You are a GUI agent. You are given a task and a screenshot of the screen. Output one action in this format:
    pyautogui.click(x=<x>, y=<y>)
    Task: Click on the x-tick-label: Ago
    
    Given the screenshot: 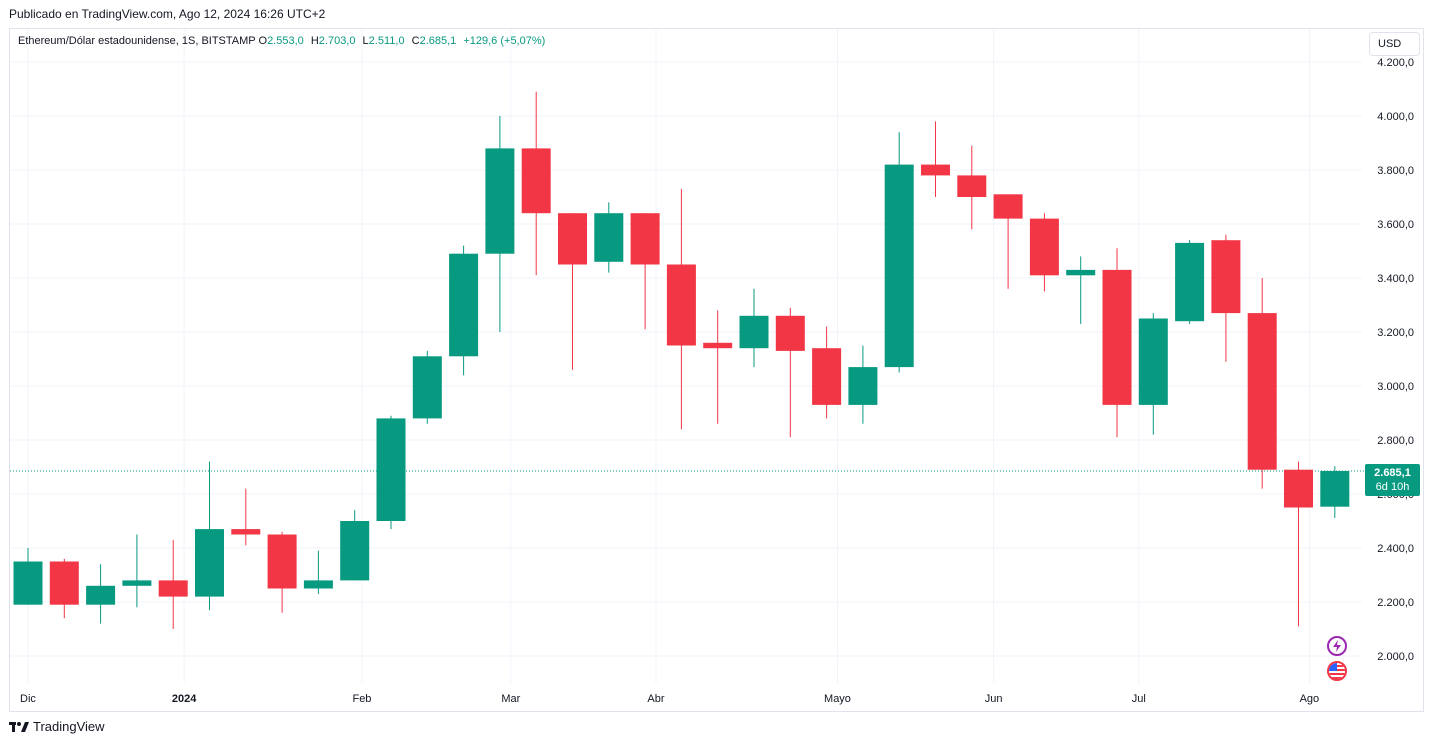 What is the action you would take?
    pyautogui.click(x=1310, y=699)
    